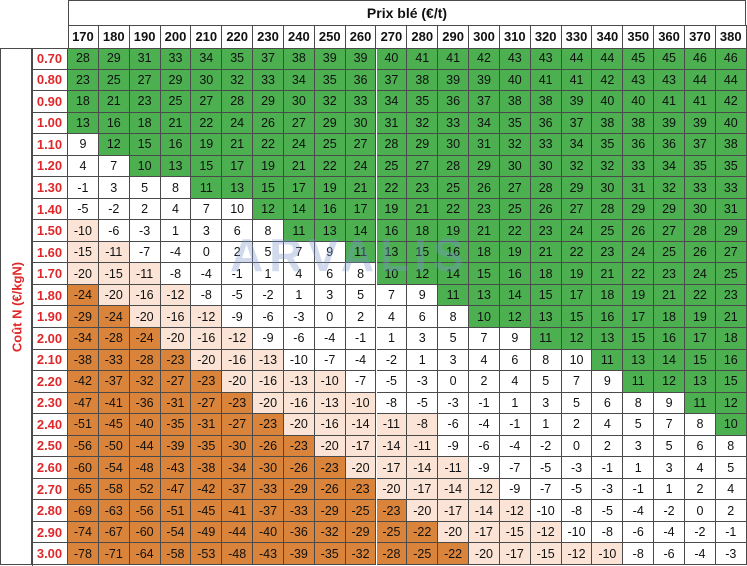 The height and width of the screenshot is (566, 747). I want to click on table-cell: -38, so click(83, 360).